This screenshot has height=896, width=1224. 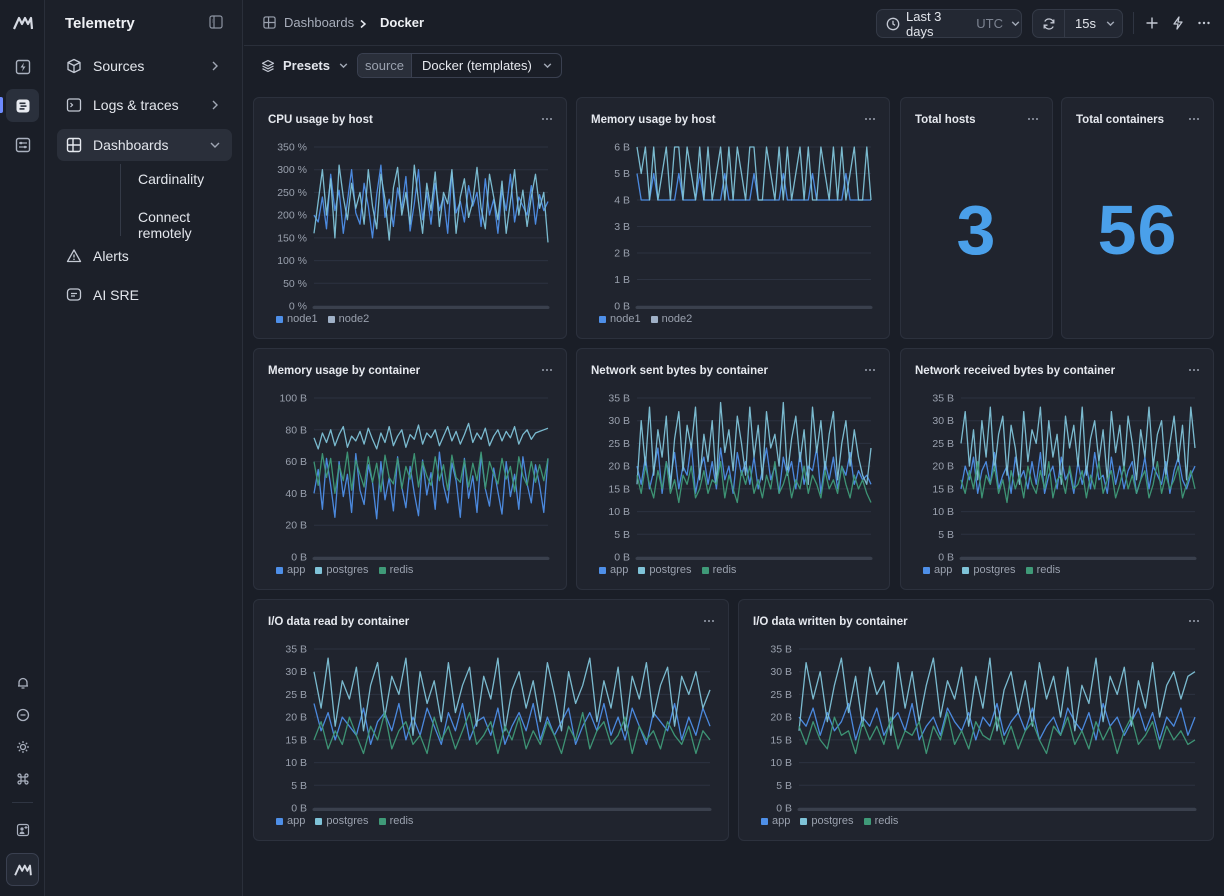 What do you see at coordinates (339, 622) in the screenshot?
I see `panel-title: I/O data read by container` at bounding box center [339, 622].